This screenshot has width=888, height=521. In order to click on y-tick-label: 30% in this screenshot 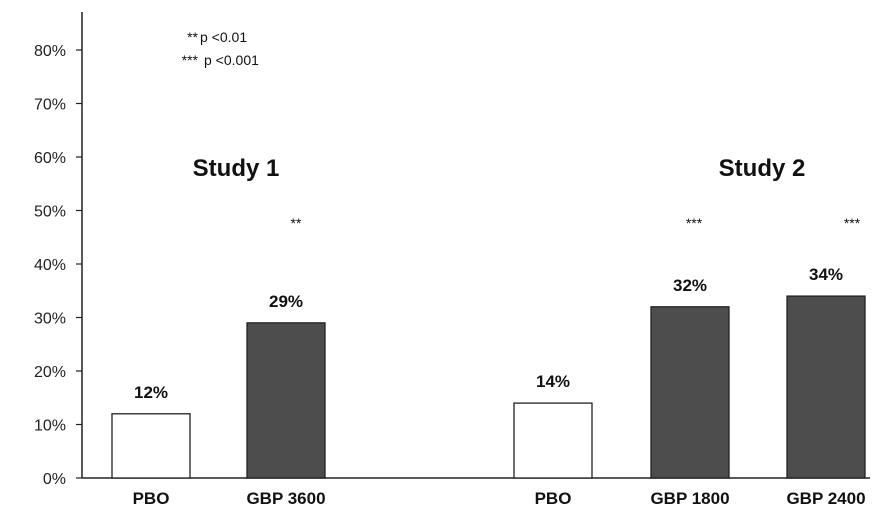, I will do `click(50, 319)`.